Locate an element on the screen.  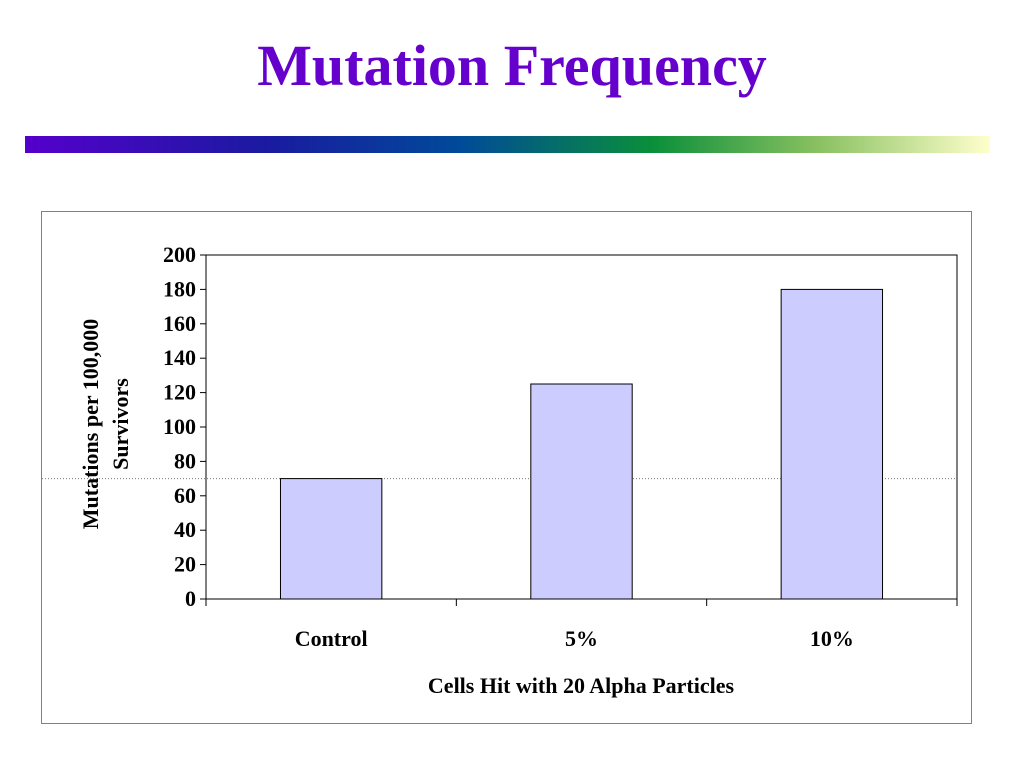
y-tick-label: 180 is located at coordinates (179, 288).